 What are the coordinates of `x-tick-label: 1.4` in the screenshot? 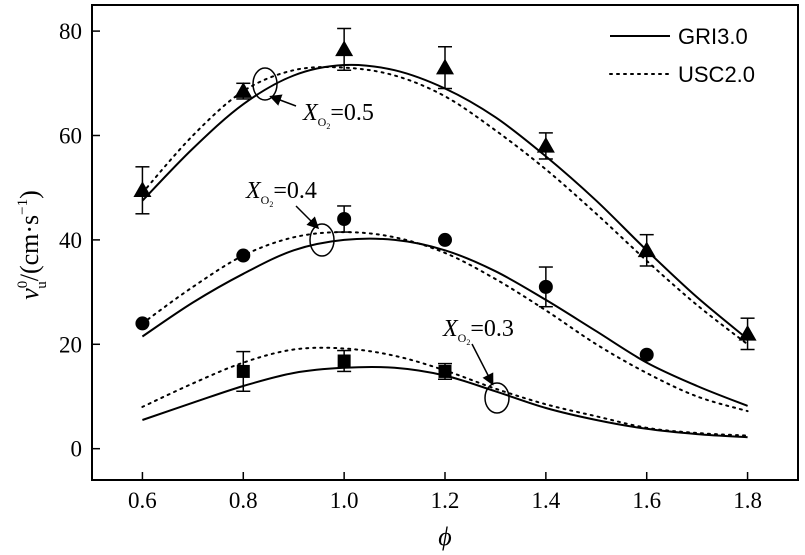 It's located at (545, 500).